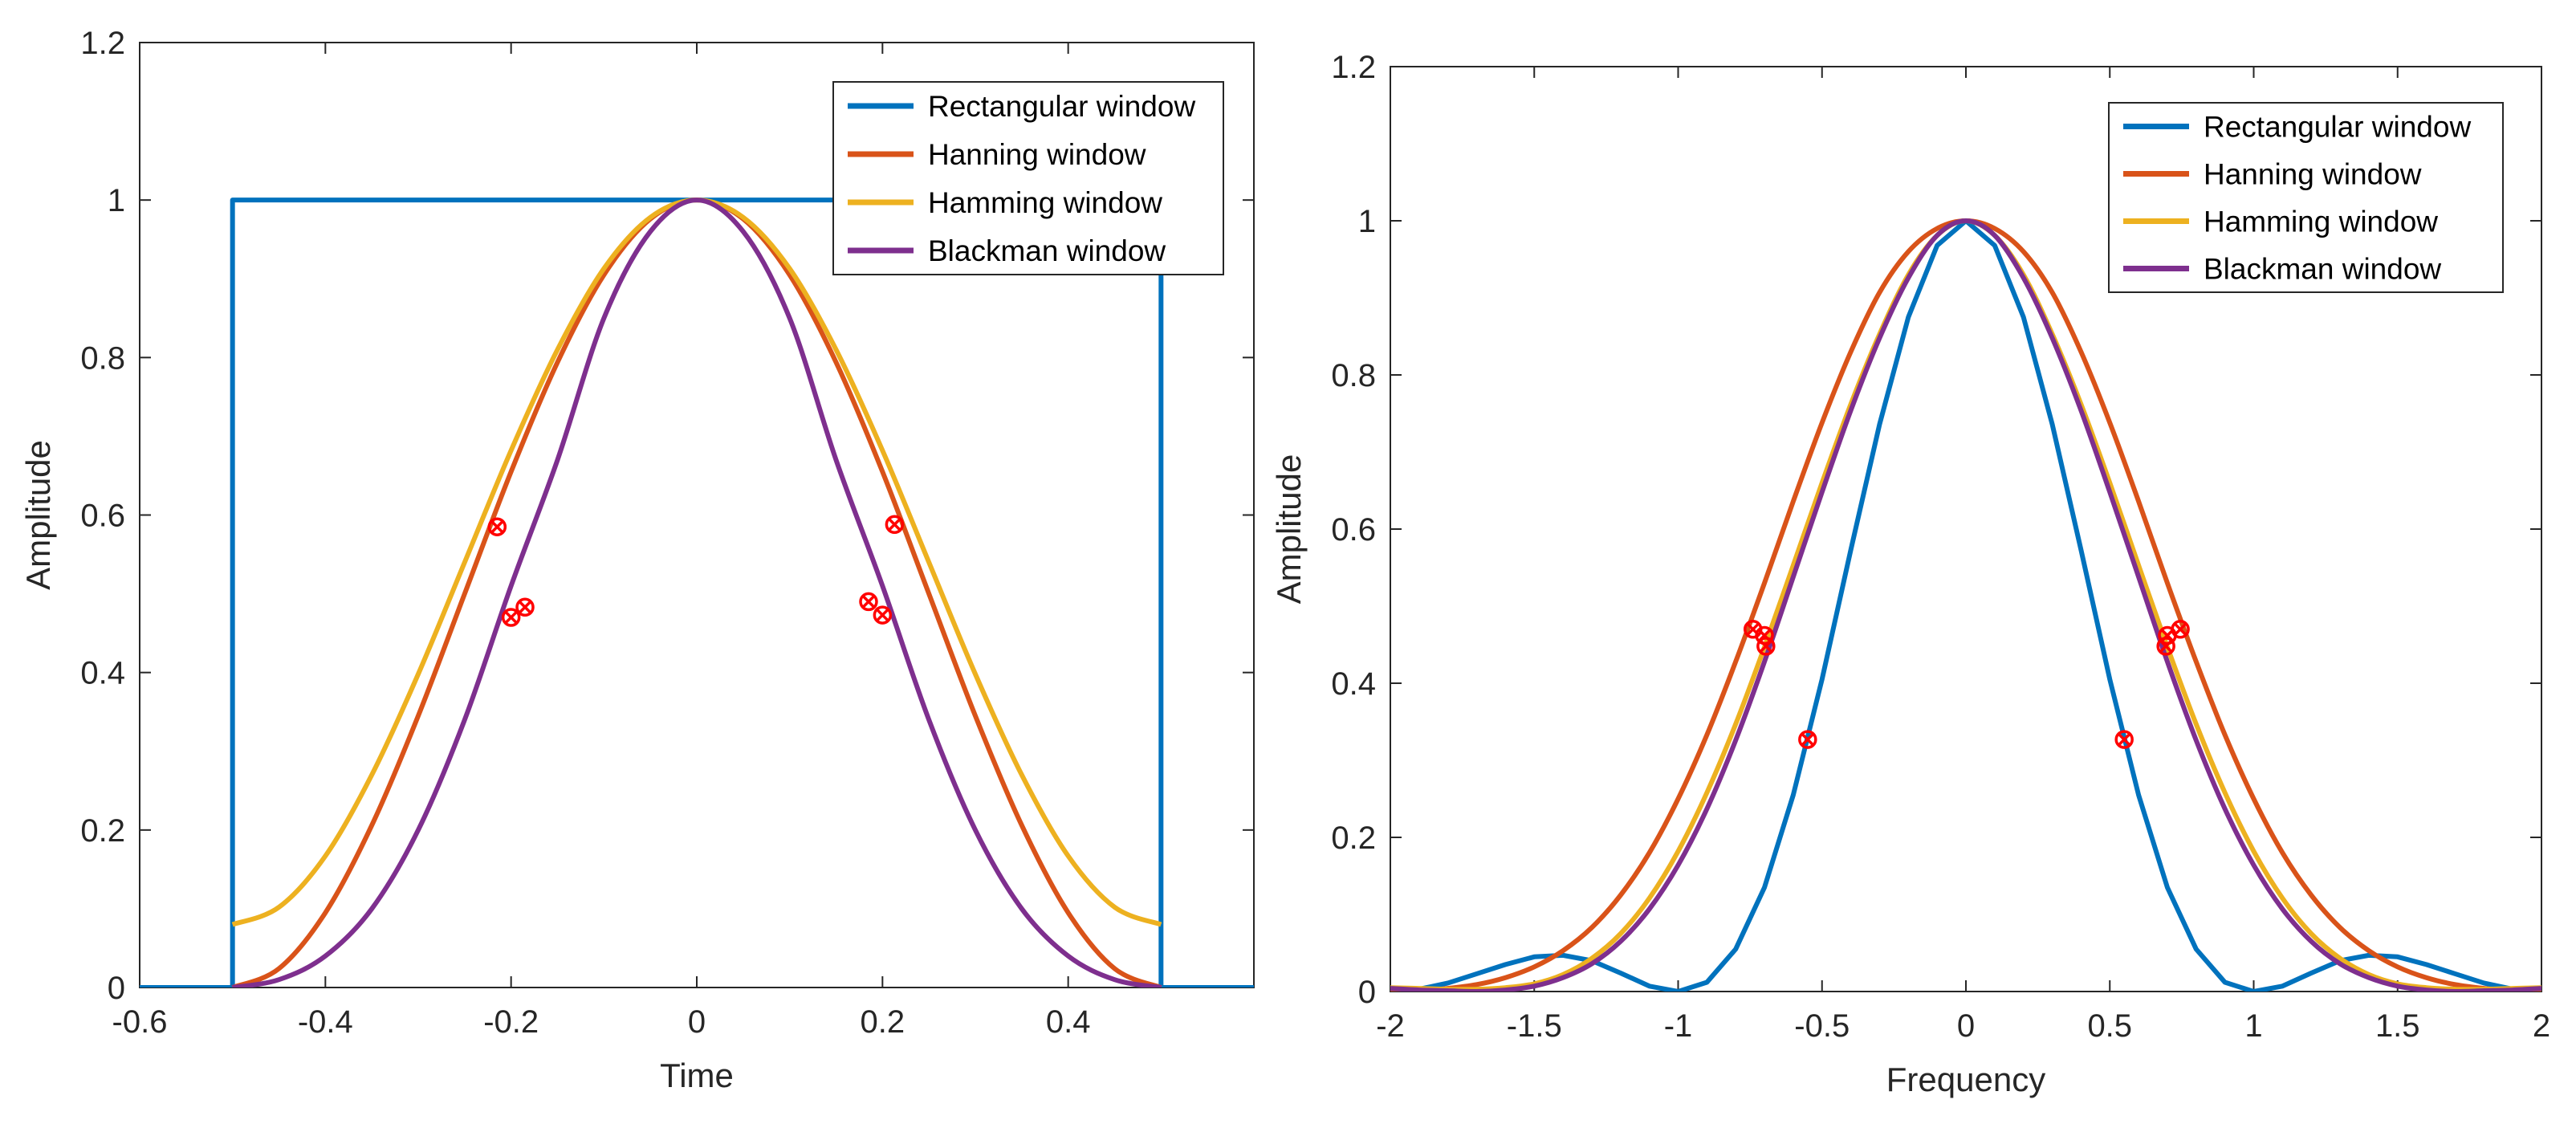  What do you see at coordinates (1965, 1080) in the screenshot?
I see `chart1-x-axis-label: Frequency` at bounding box center [1965, 1080].